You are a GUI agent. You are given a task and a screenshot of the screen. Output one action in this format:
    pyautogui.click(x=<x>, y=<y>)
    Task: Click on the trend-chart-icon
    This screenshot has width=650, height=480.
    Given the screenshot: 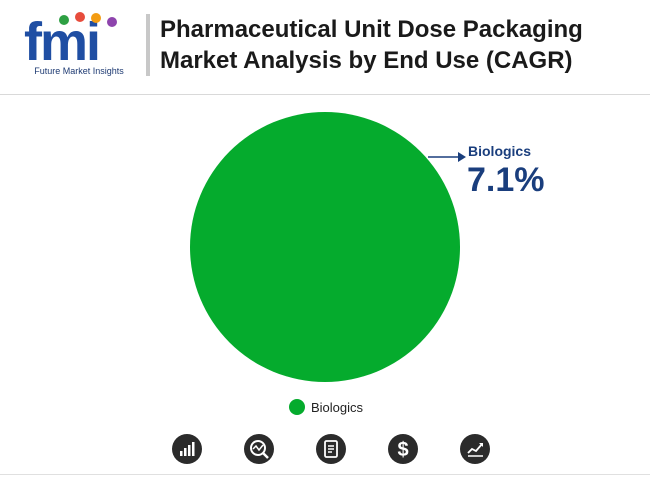 What is the action you would take?
    pyautogui.click(x=475, y=449)
    